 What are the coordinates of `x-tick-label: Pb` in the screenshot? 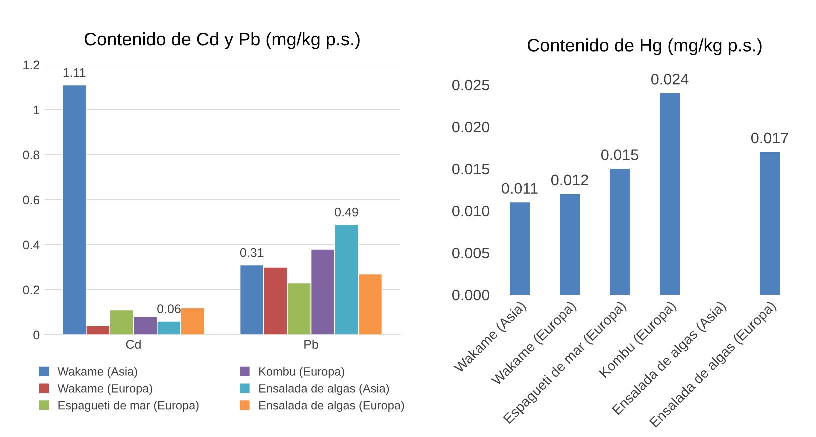 It's located at (311, 345).